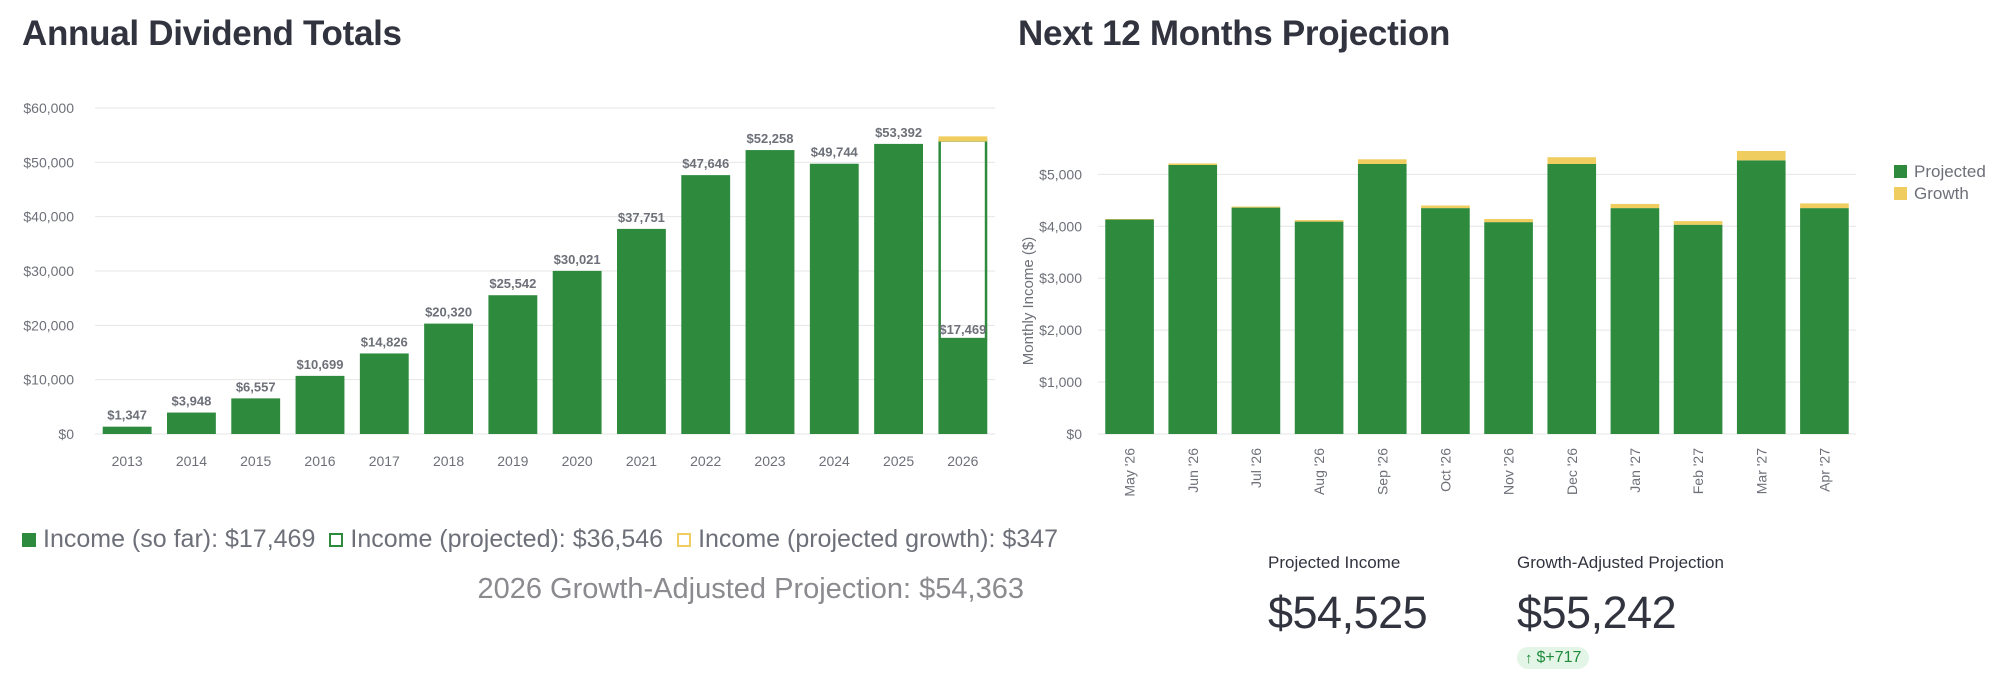 Image resolution: width=2000 pixels, height=685 pixels. I want to click on legend-item-growth: Income (projected growth): $347, so click(867, 539).